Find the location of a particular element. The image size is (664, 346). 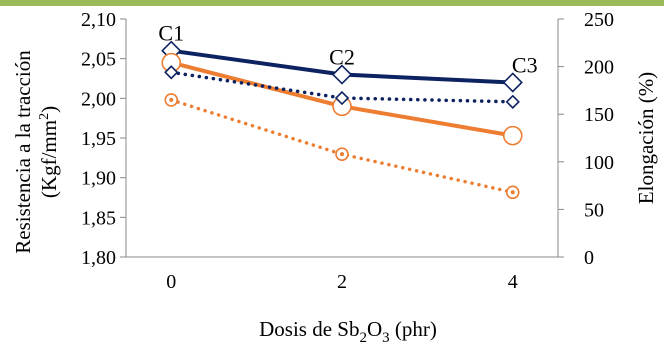

left-axis-title: Resistencia a la tracción (Kgf/mm2) is located at coordinates (36, 152).